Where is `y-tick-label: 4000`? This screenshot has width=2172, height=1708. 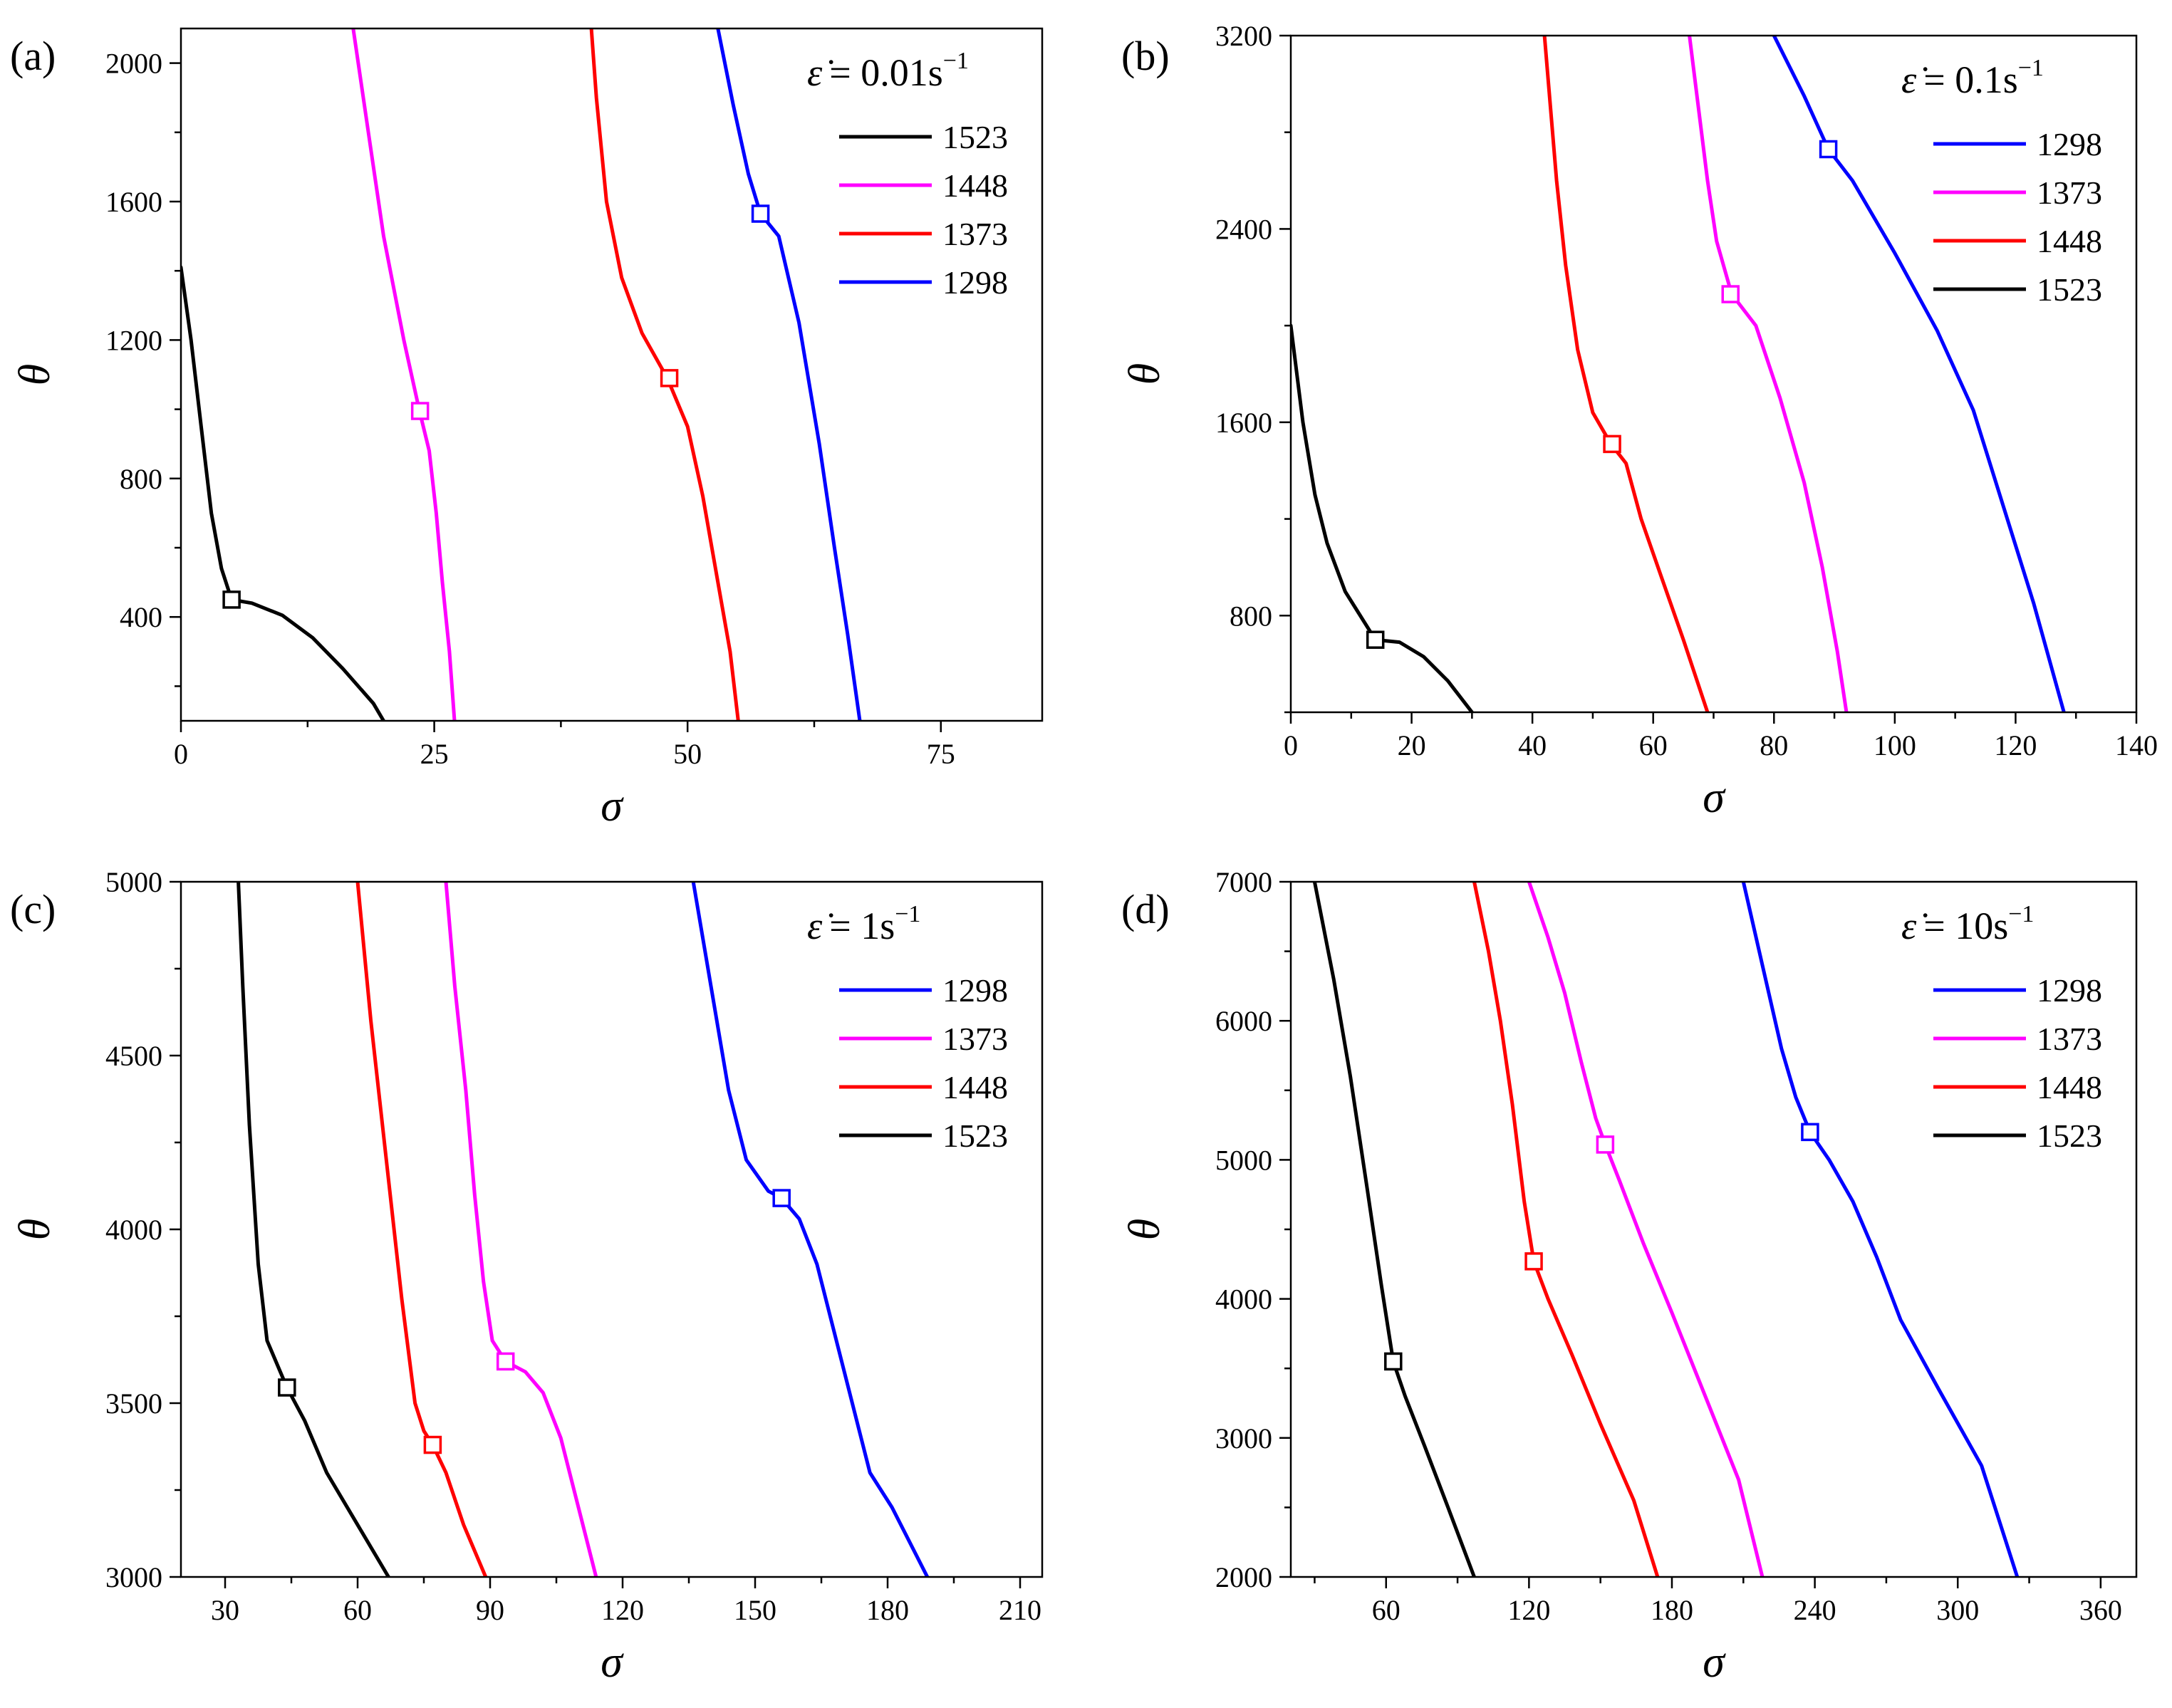
y-tick-label: 4000 is located at coordinates (133, 1230).